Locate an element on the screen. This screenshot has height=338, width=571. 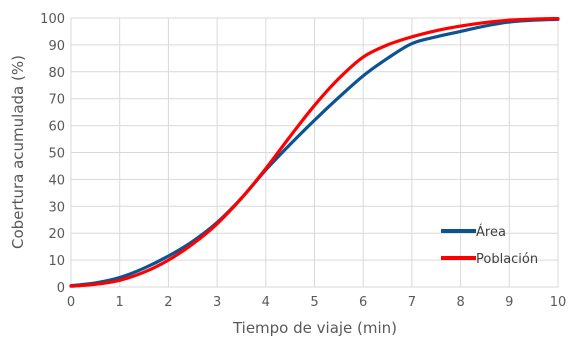
y-tick-label: 90 is located at coordinates (56, 46).